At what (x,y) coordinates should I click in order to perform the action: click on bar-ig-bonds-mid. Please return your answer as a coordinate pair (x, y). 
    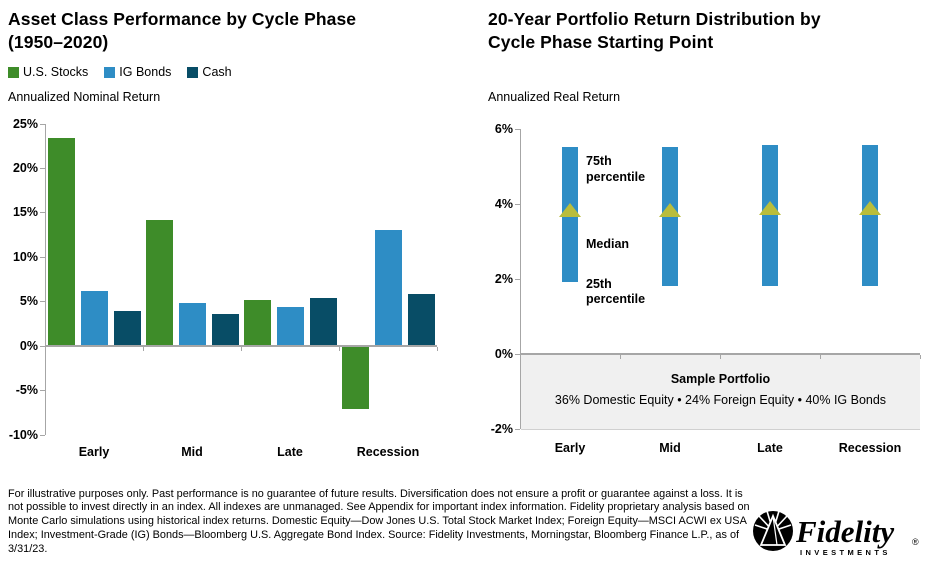
    Looking at the image, I should click on (192, 324).